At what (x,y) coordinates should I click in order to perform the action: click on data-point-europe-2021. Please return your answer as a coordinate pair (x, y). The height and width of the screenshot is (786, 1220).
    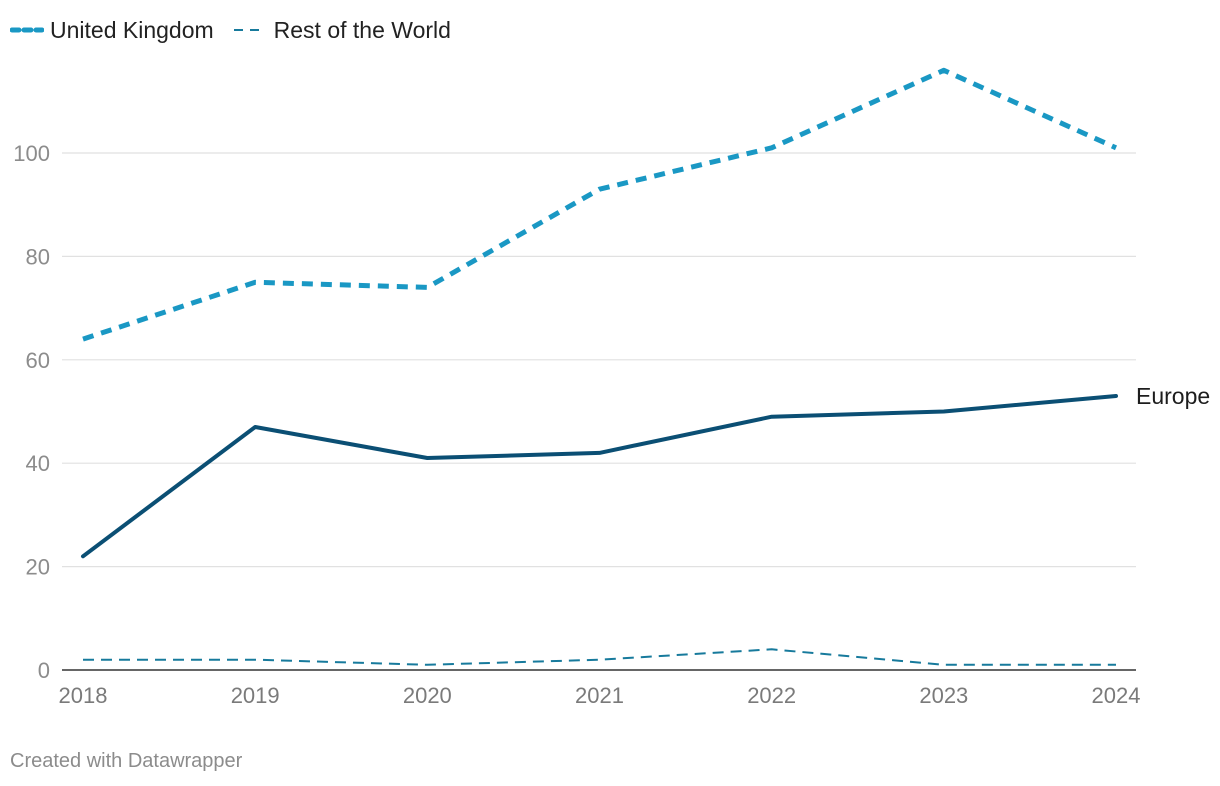
    Looking at the image, I should click on (600, 453).